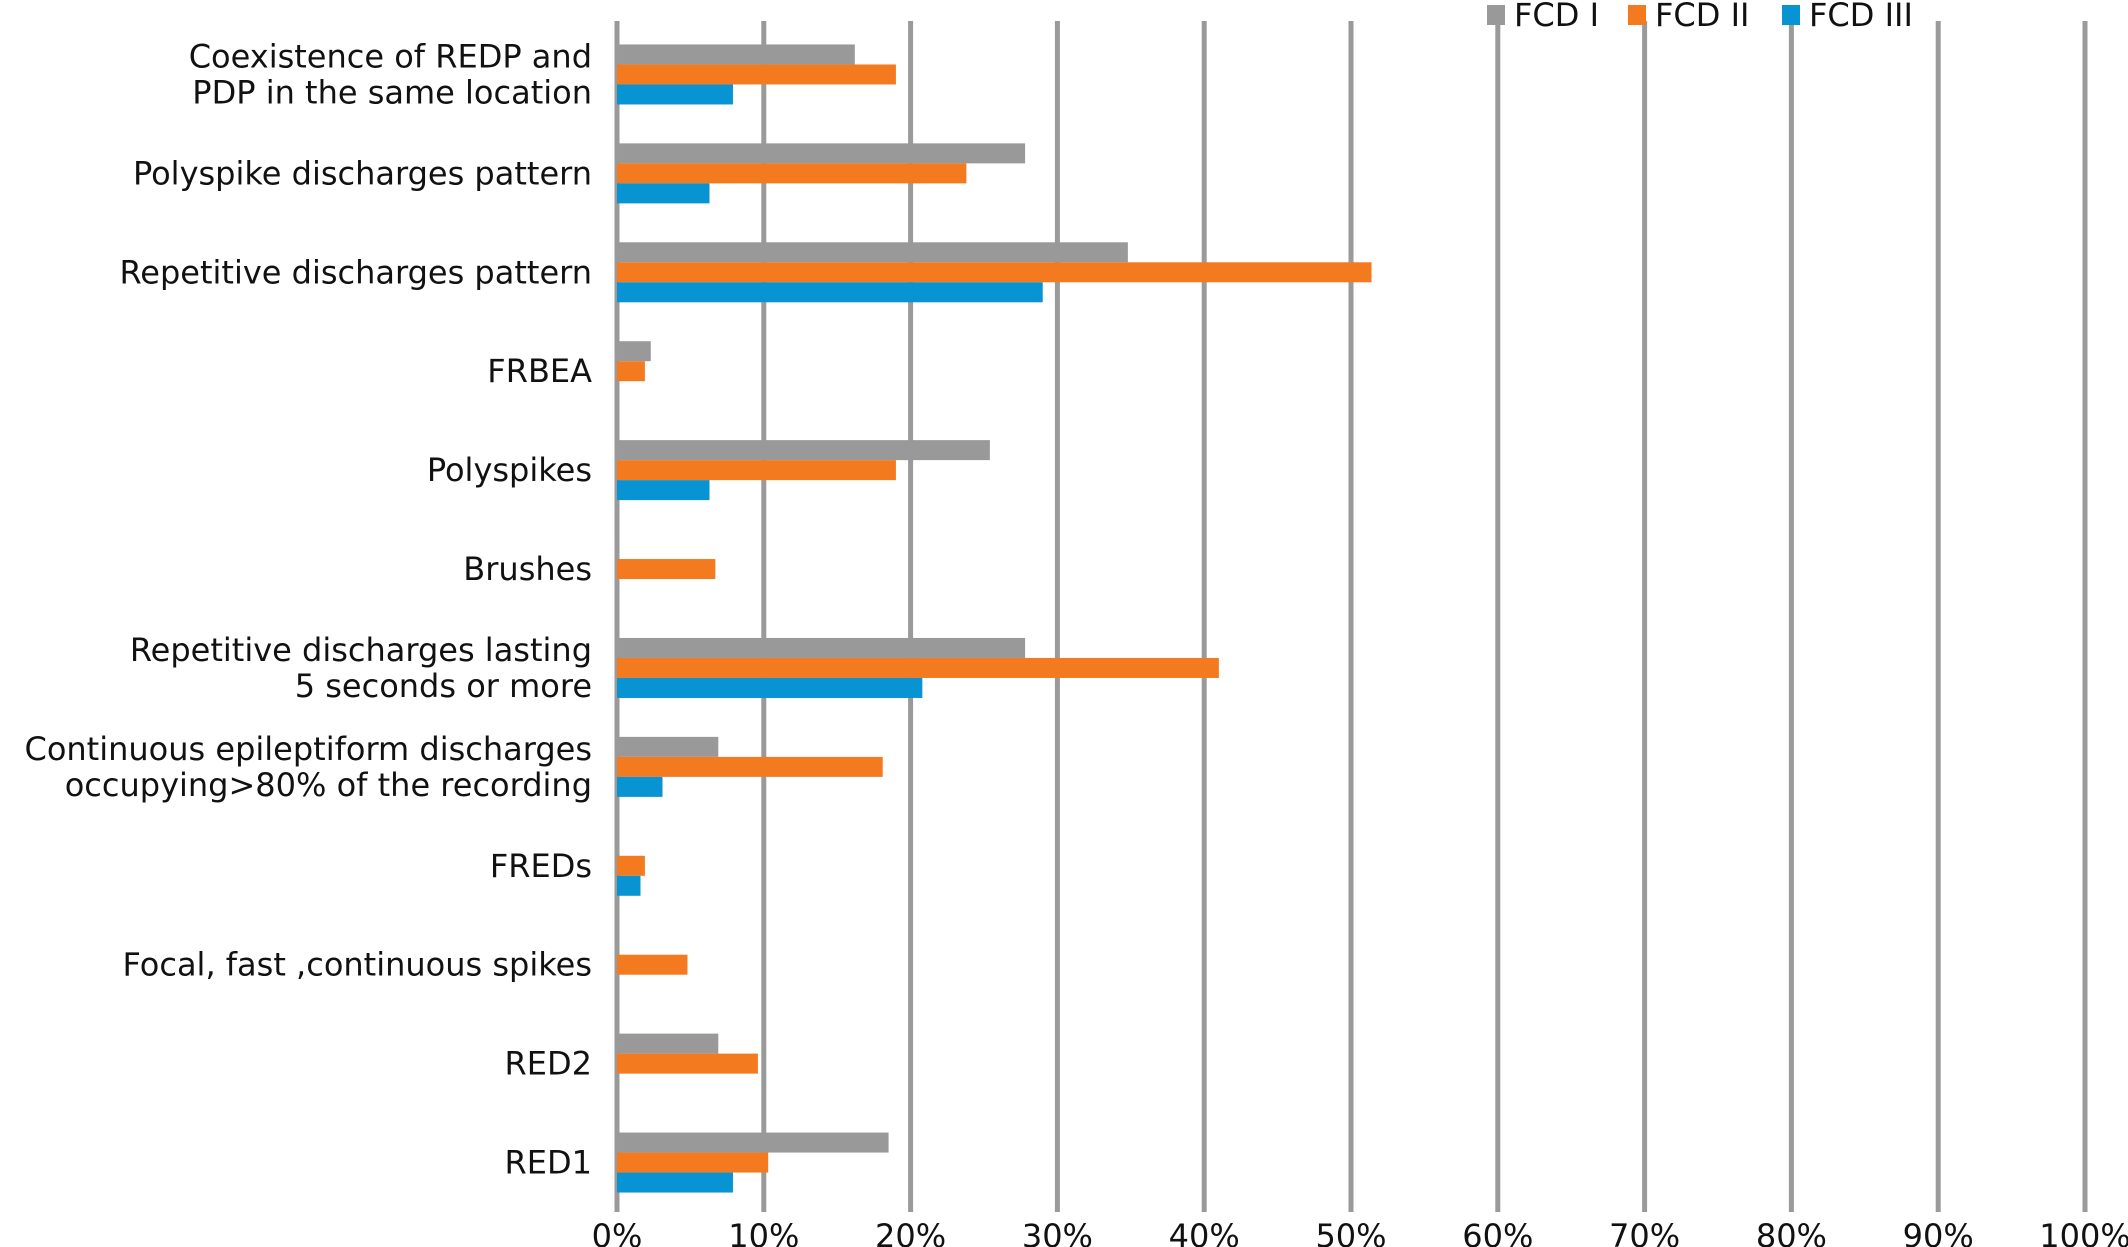  What do you see at coordinates (362, 173) in the screenshot?
I see `category-label: Polyspike discharges pattern` at bounding box center [362, 173].